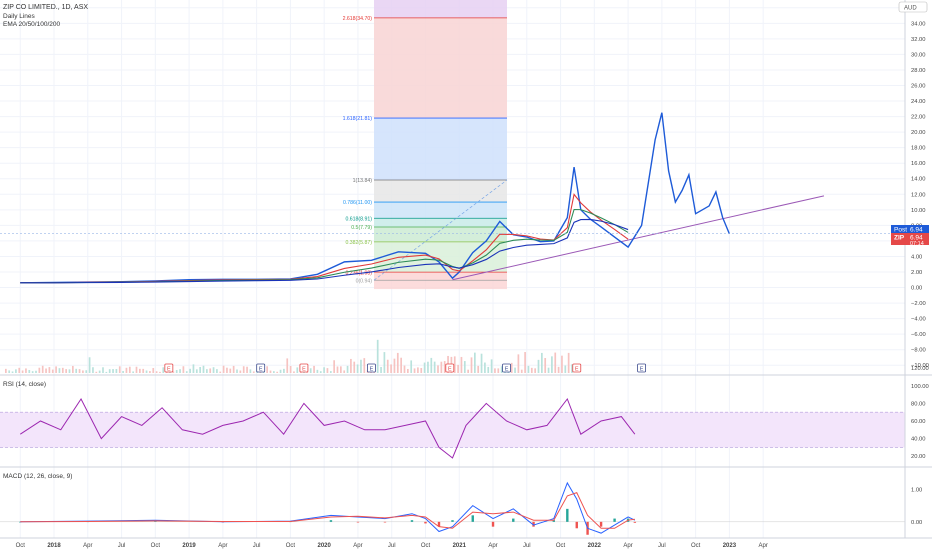 The width and height of the screenshot is (932, 555). What do you see at coordinates (918, 102) in the screenshot?
I see `price-tick-label-6: 24.00` at bounding box center [918, 102].